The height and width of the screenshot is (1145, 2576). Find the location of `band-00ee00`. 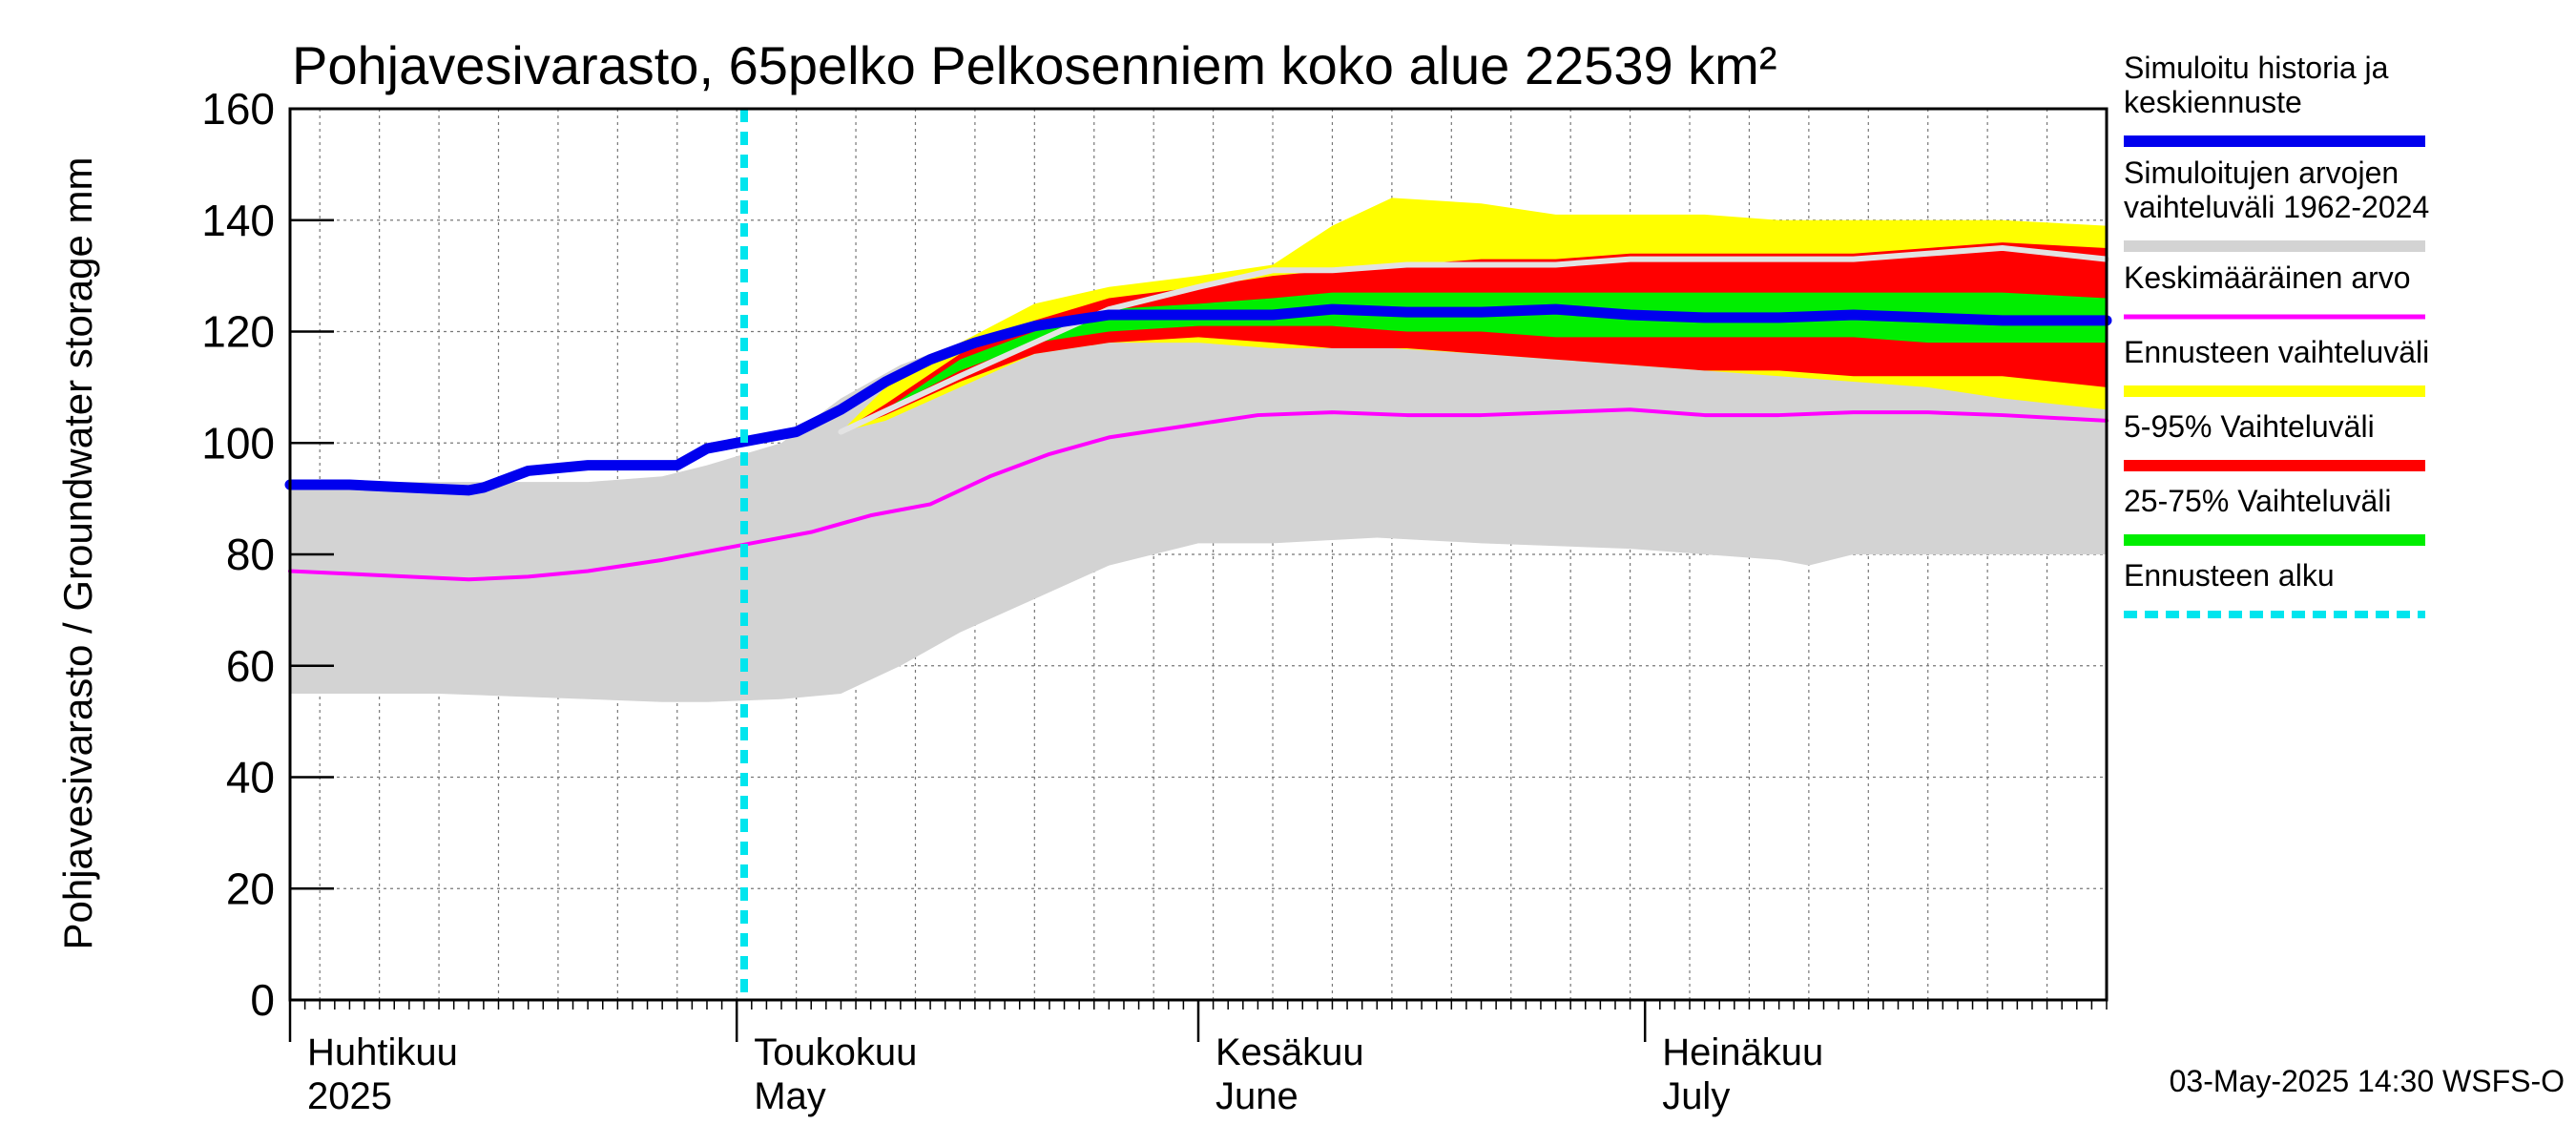

band-00ee00 is located at coordinates (1474, 362).